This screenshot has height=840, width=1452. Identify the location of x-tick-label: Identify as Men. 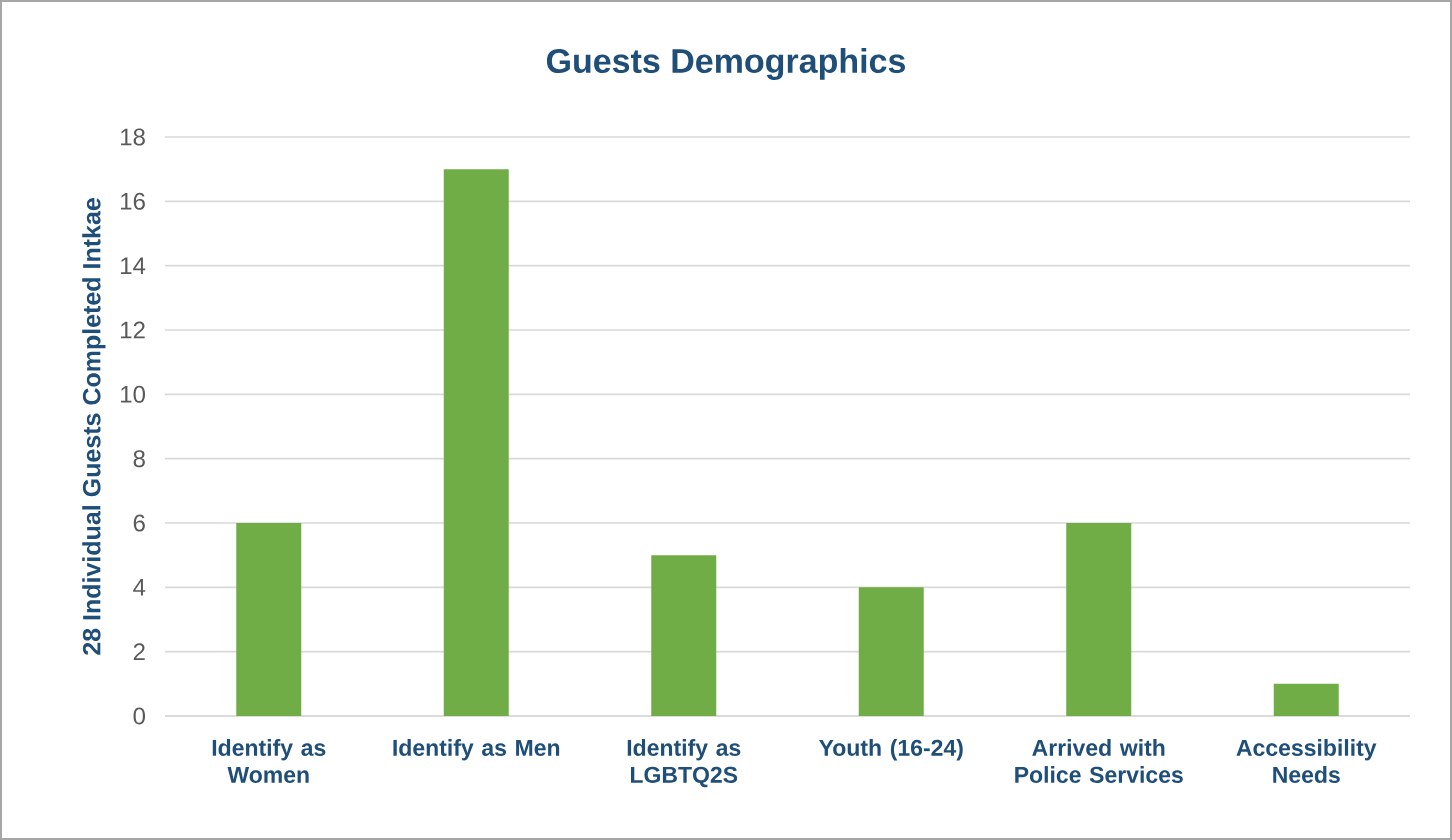
(476, 750).